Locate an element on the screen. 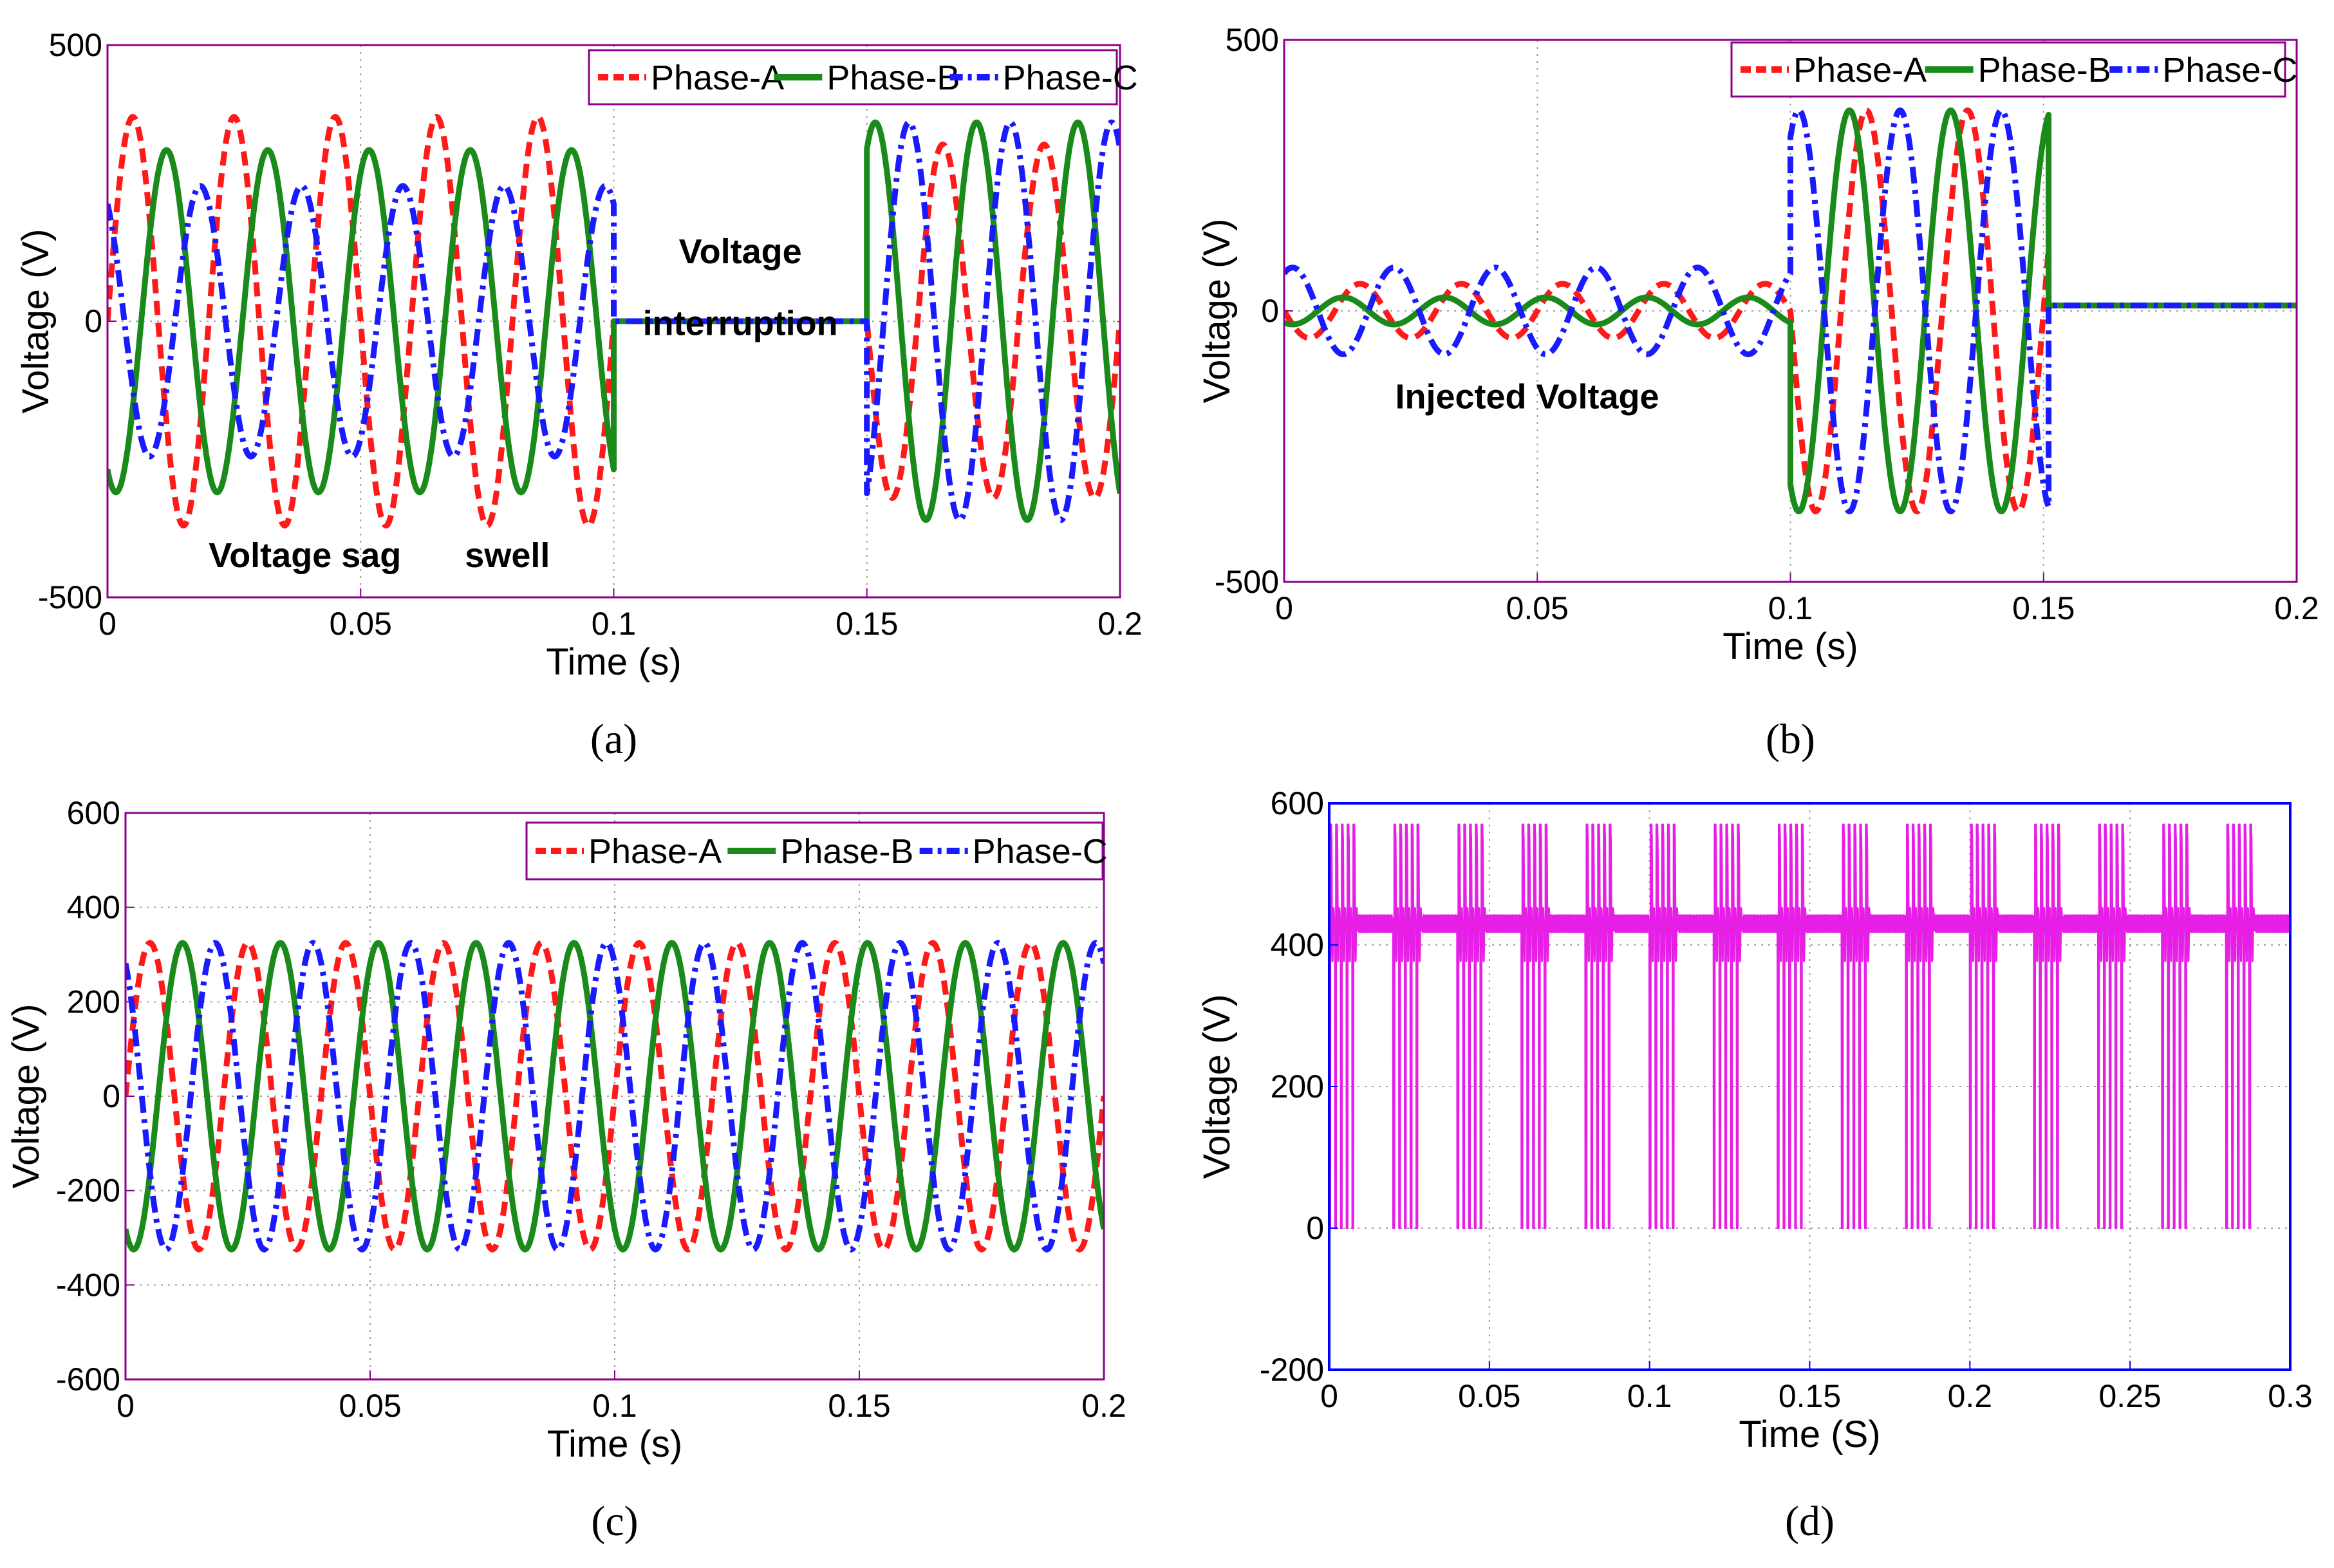 The image size is (2334, 1568). panel-d-x-axis-label: Time (S) is located at coordinates (1809, 1434).